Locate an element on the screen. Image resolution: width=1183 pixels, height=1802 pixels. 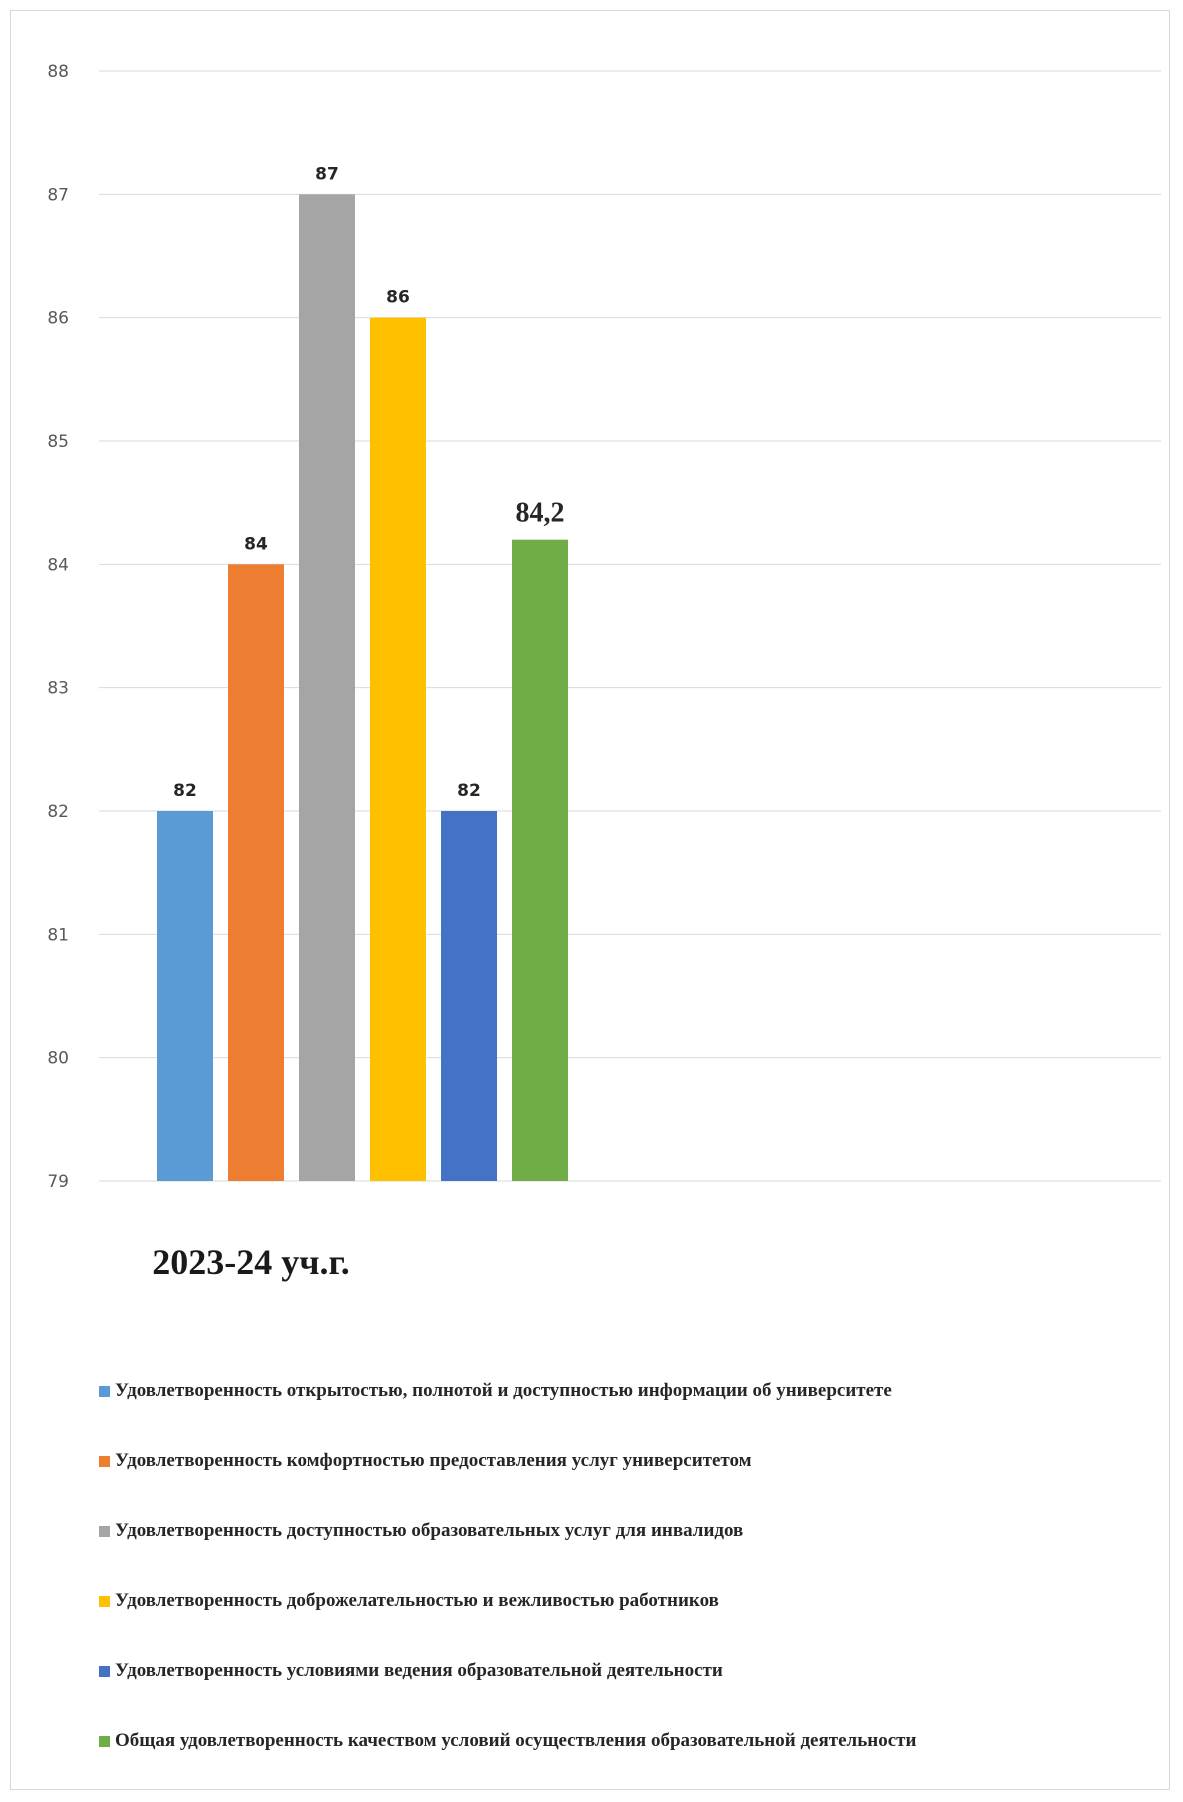
data-label-series-4: 86 is located at coordinates (398, 298).